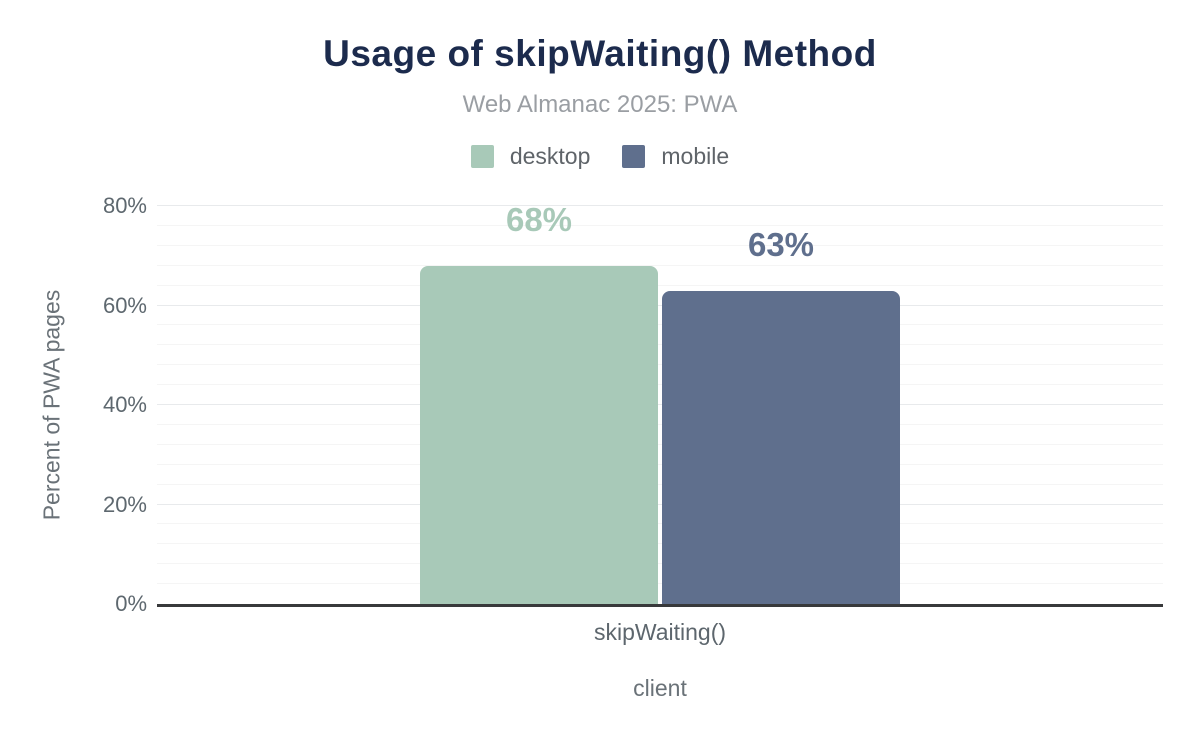 The width and height of the screenshot is (1200, 742). What do you see at coordinates (51, 405) in the screenshot?
I see `y-axis-title: Percent of PWA pages` at bounding box center [51, 405].